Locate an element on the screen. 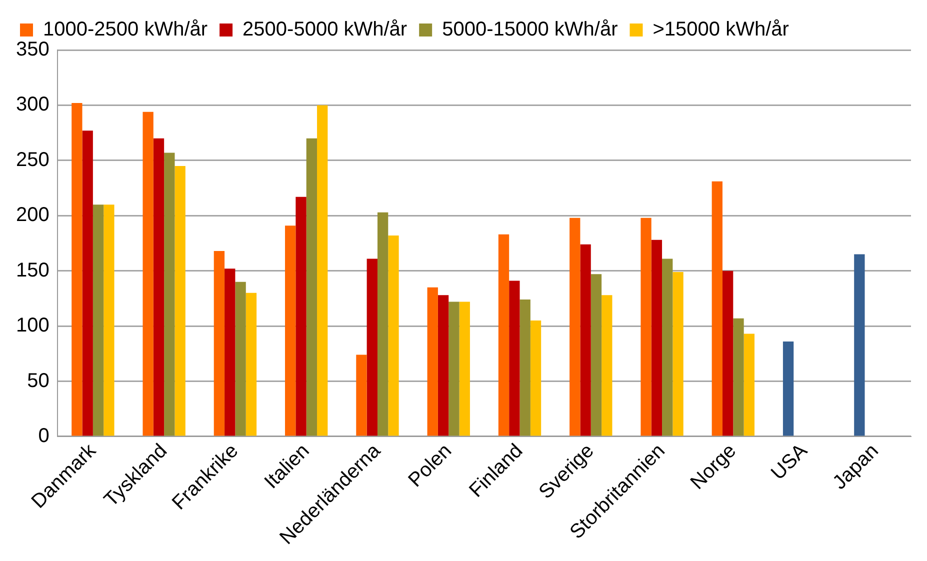 This screenshot has height=561, width=927. legend-label: 2500-5000 kWh/år is located at coordinates (325, 29).